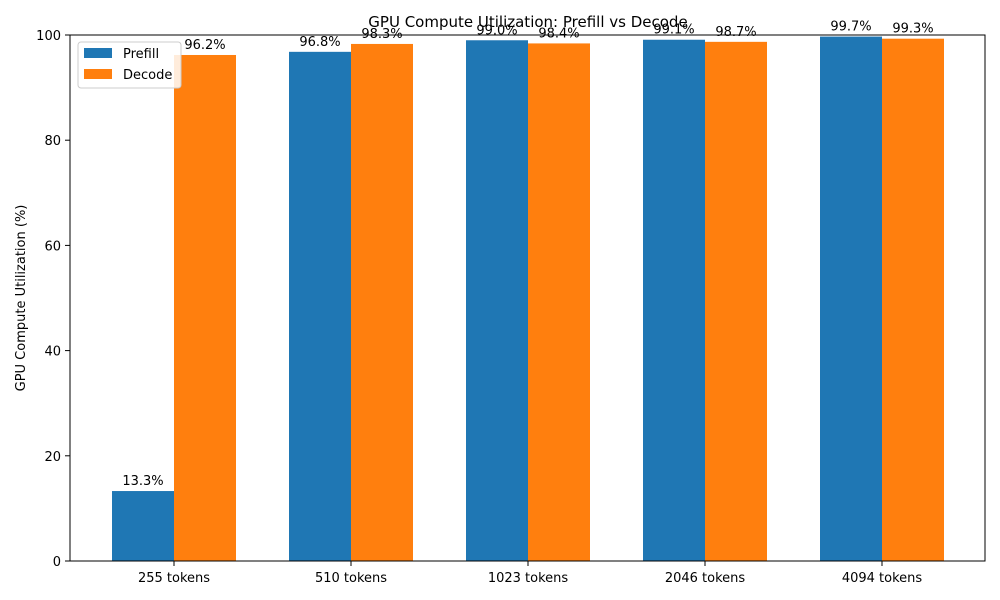 Image resolution: width=1000 pixels, height=600 pixels. I want to click on data-label-decode-1: 98.3%, so click(381, 34).